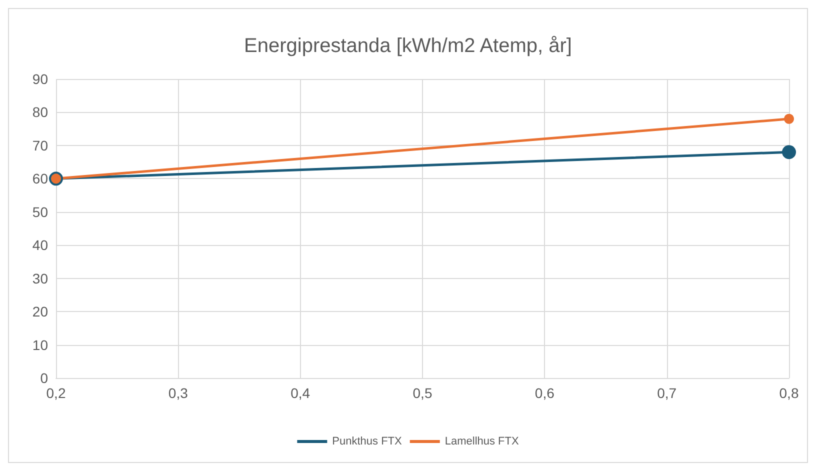  What do you see at coordinates (544, 393) in the screenshot?
I see `x-tick-label: 0,6` at bounding box center [544, 393].